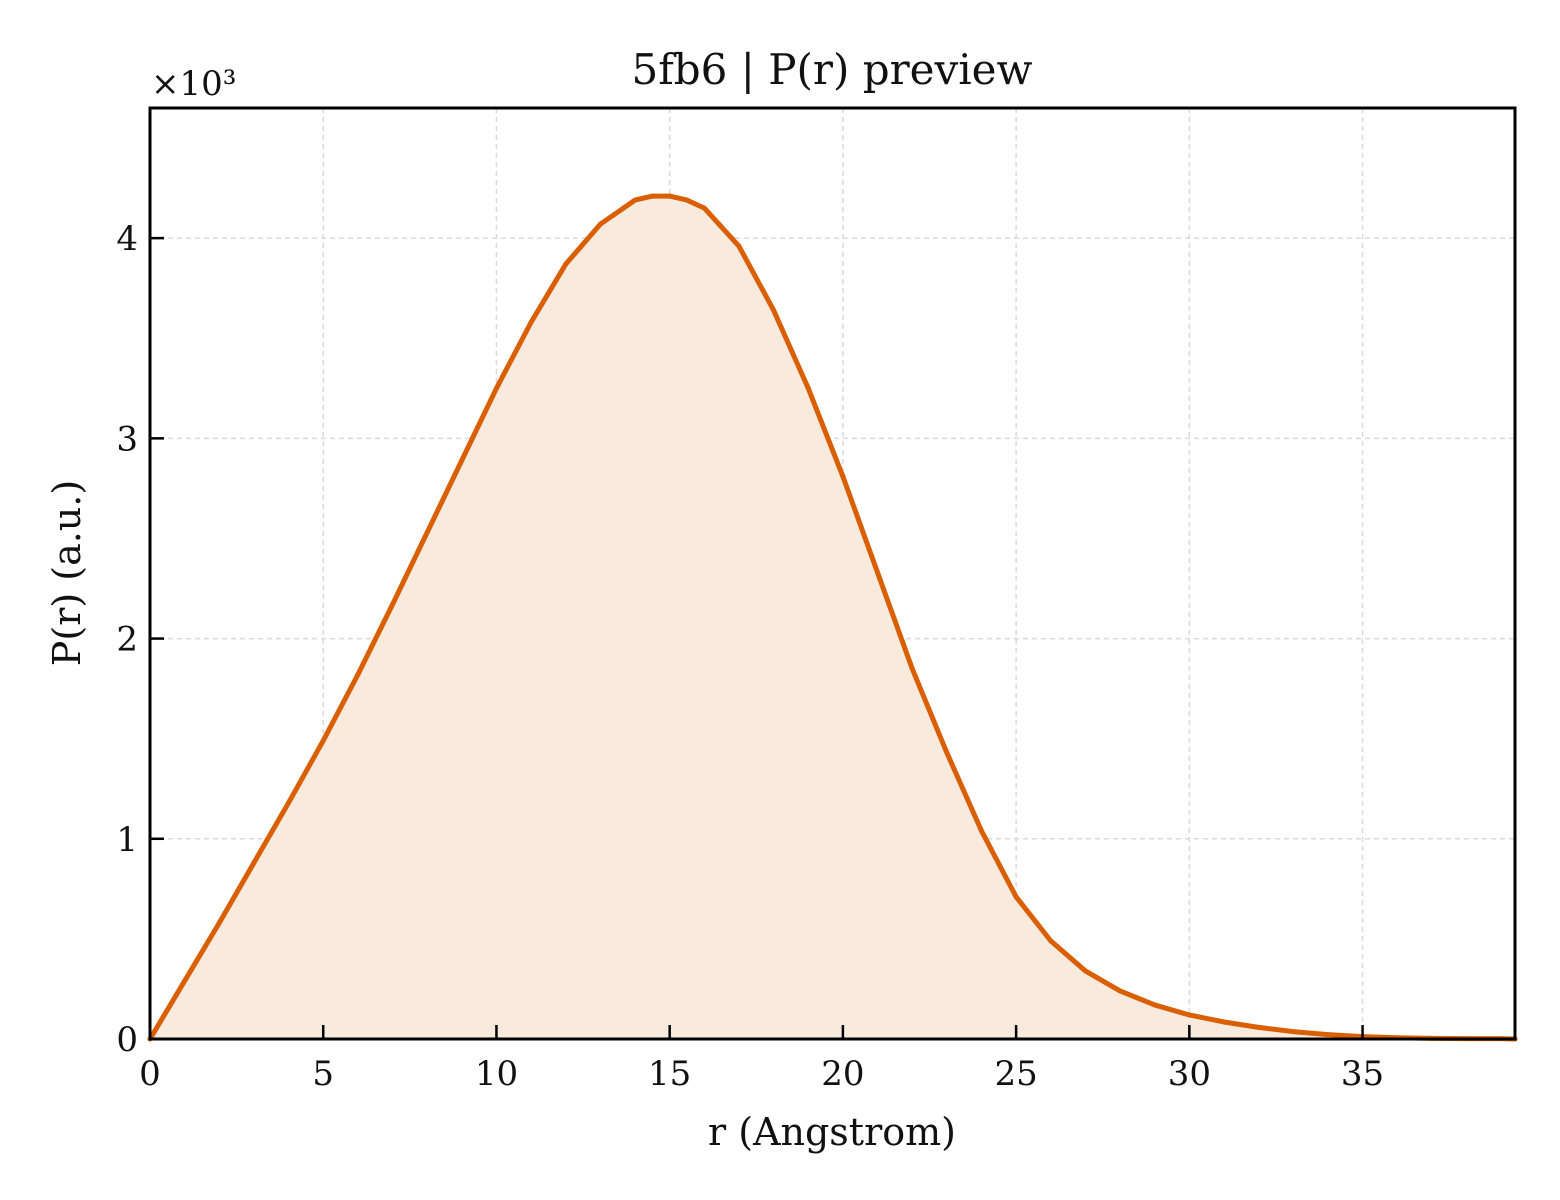 This screenshot has height=1200, width=1560. What do you see at coordinates (127, 239) in the screenshot?
I see `y-tick-label: 4` at bounding box center [127, 239].